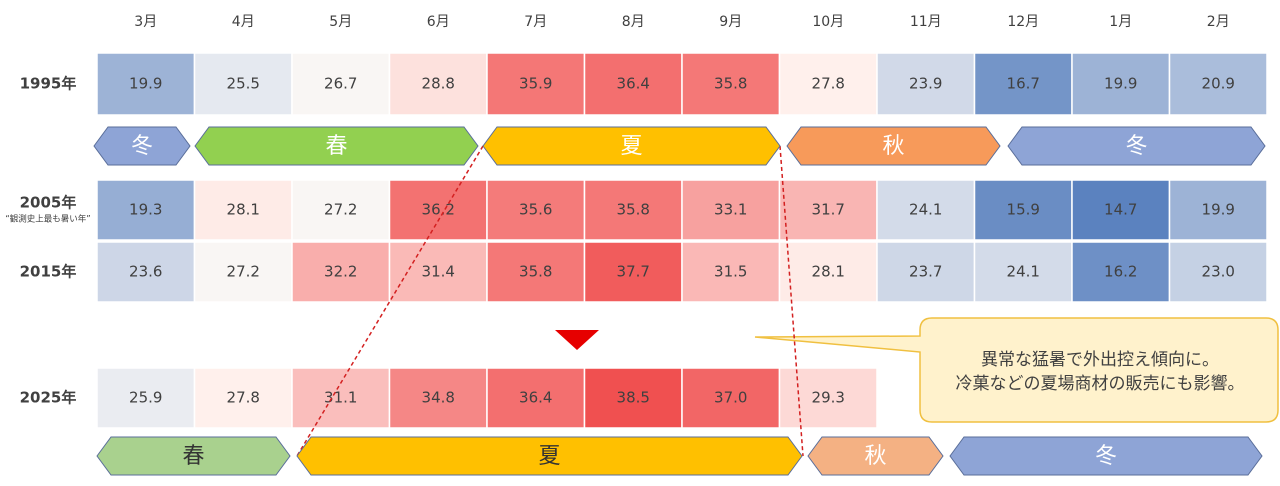 This screenshot has width=1280, height=486. I want to click on cell-value: 29.3, so click(828, 398).